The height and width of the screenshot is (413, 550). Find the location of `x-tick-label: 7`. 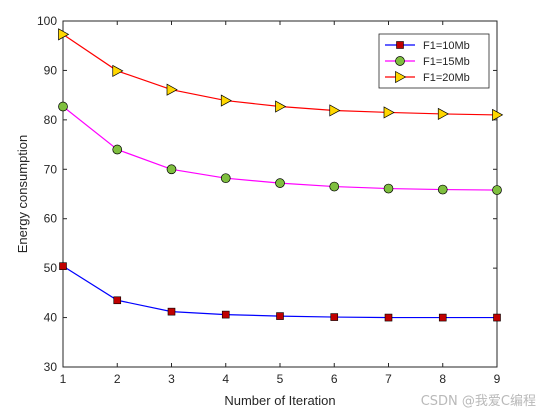

x-tick-label: 7 is located at coordinates (388, 379).